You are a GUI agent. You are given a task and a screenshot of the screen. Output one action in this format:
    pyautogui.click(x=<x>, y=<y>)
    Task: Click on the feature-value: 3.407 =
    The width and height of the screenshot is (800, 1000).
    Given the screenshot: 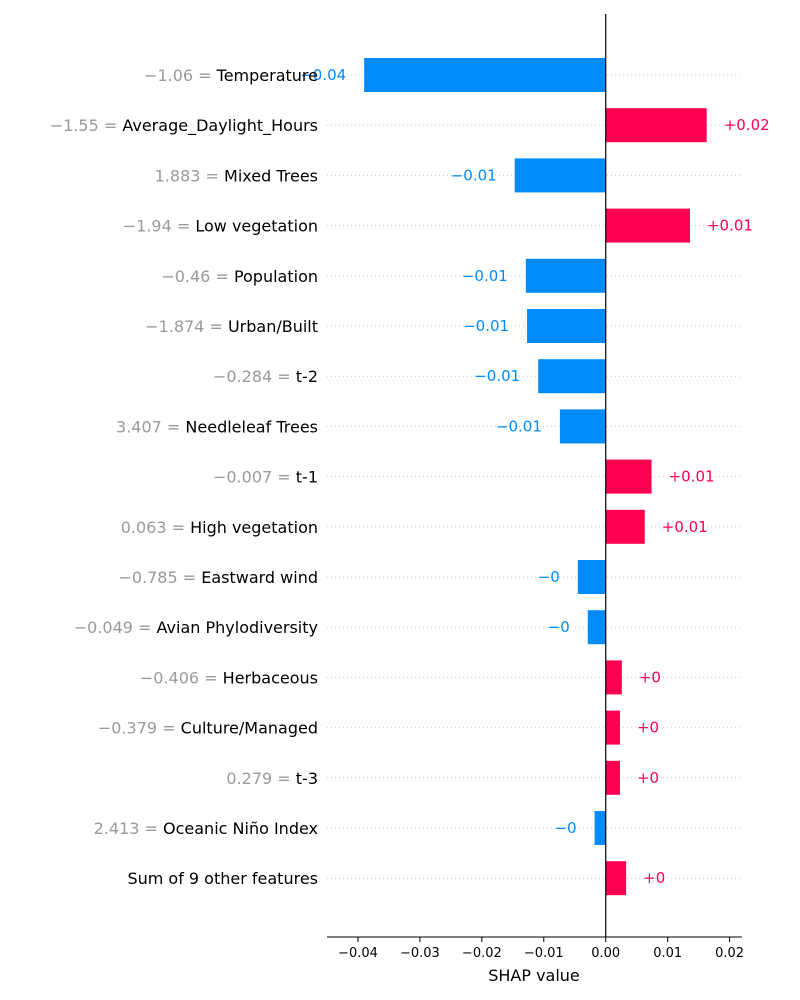 What is the action you would take?
    pyautogui.click(x=150, y=426)
    